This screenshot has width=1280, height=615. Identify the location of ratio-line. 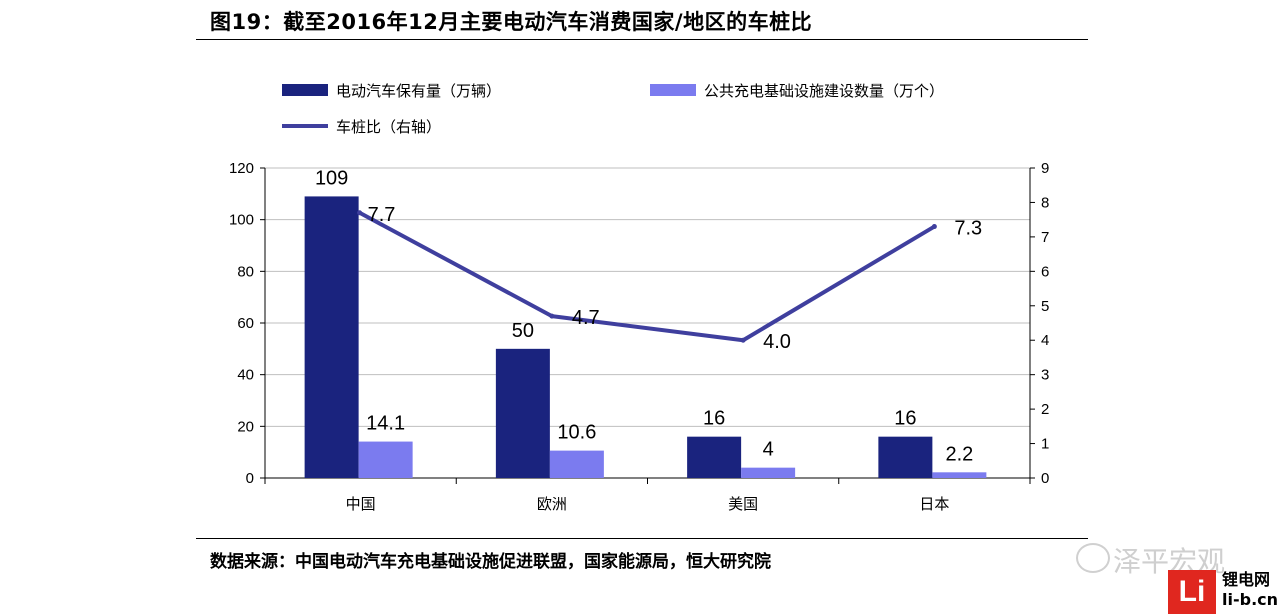
(647, 276).